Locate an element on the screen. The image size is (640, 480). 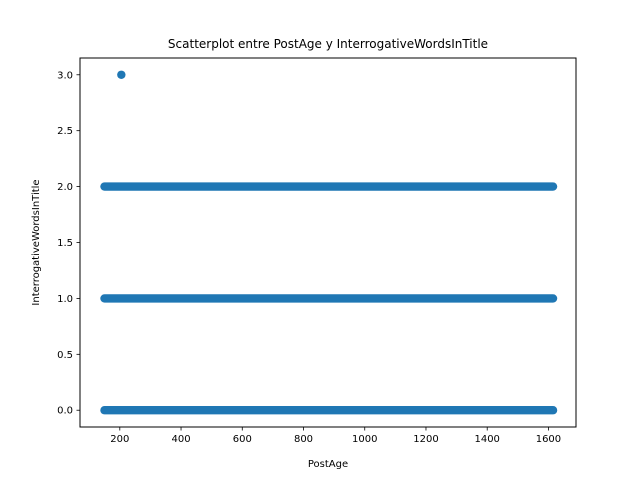
x-axis-label: PostAge is located at coordinates (328, 464).